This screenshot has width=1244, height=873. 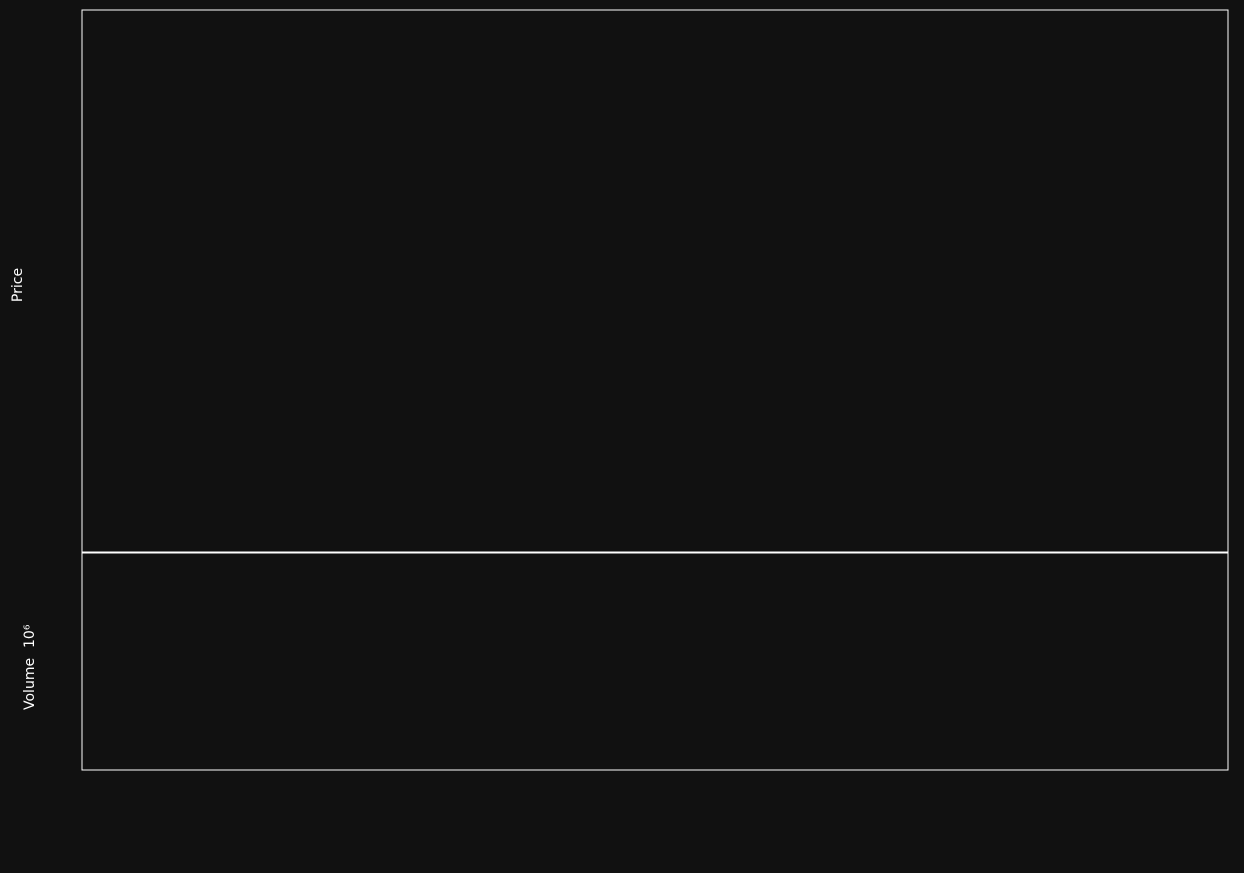 What do you see at coordinates (30, 636) in the screenshot?
I see `volume-offset-label: 10⁶` at bounding box center [30, 636].